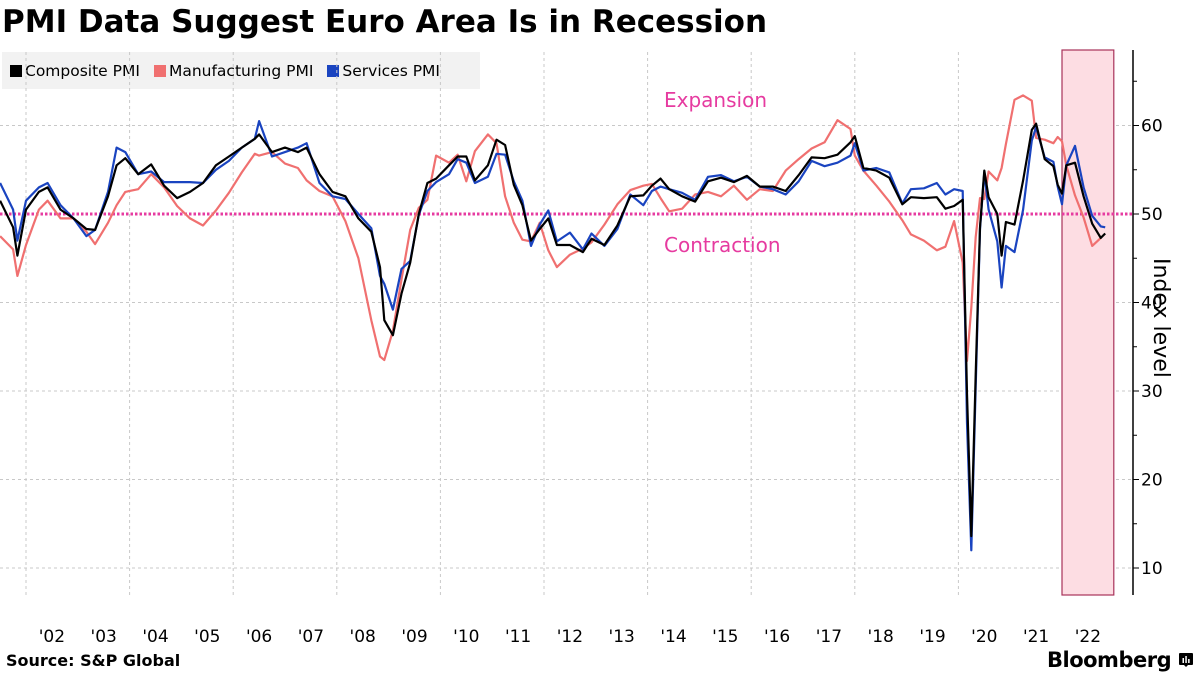  I want to click on y-tick-label: 40, so click(1152, 304).